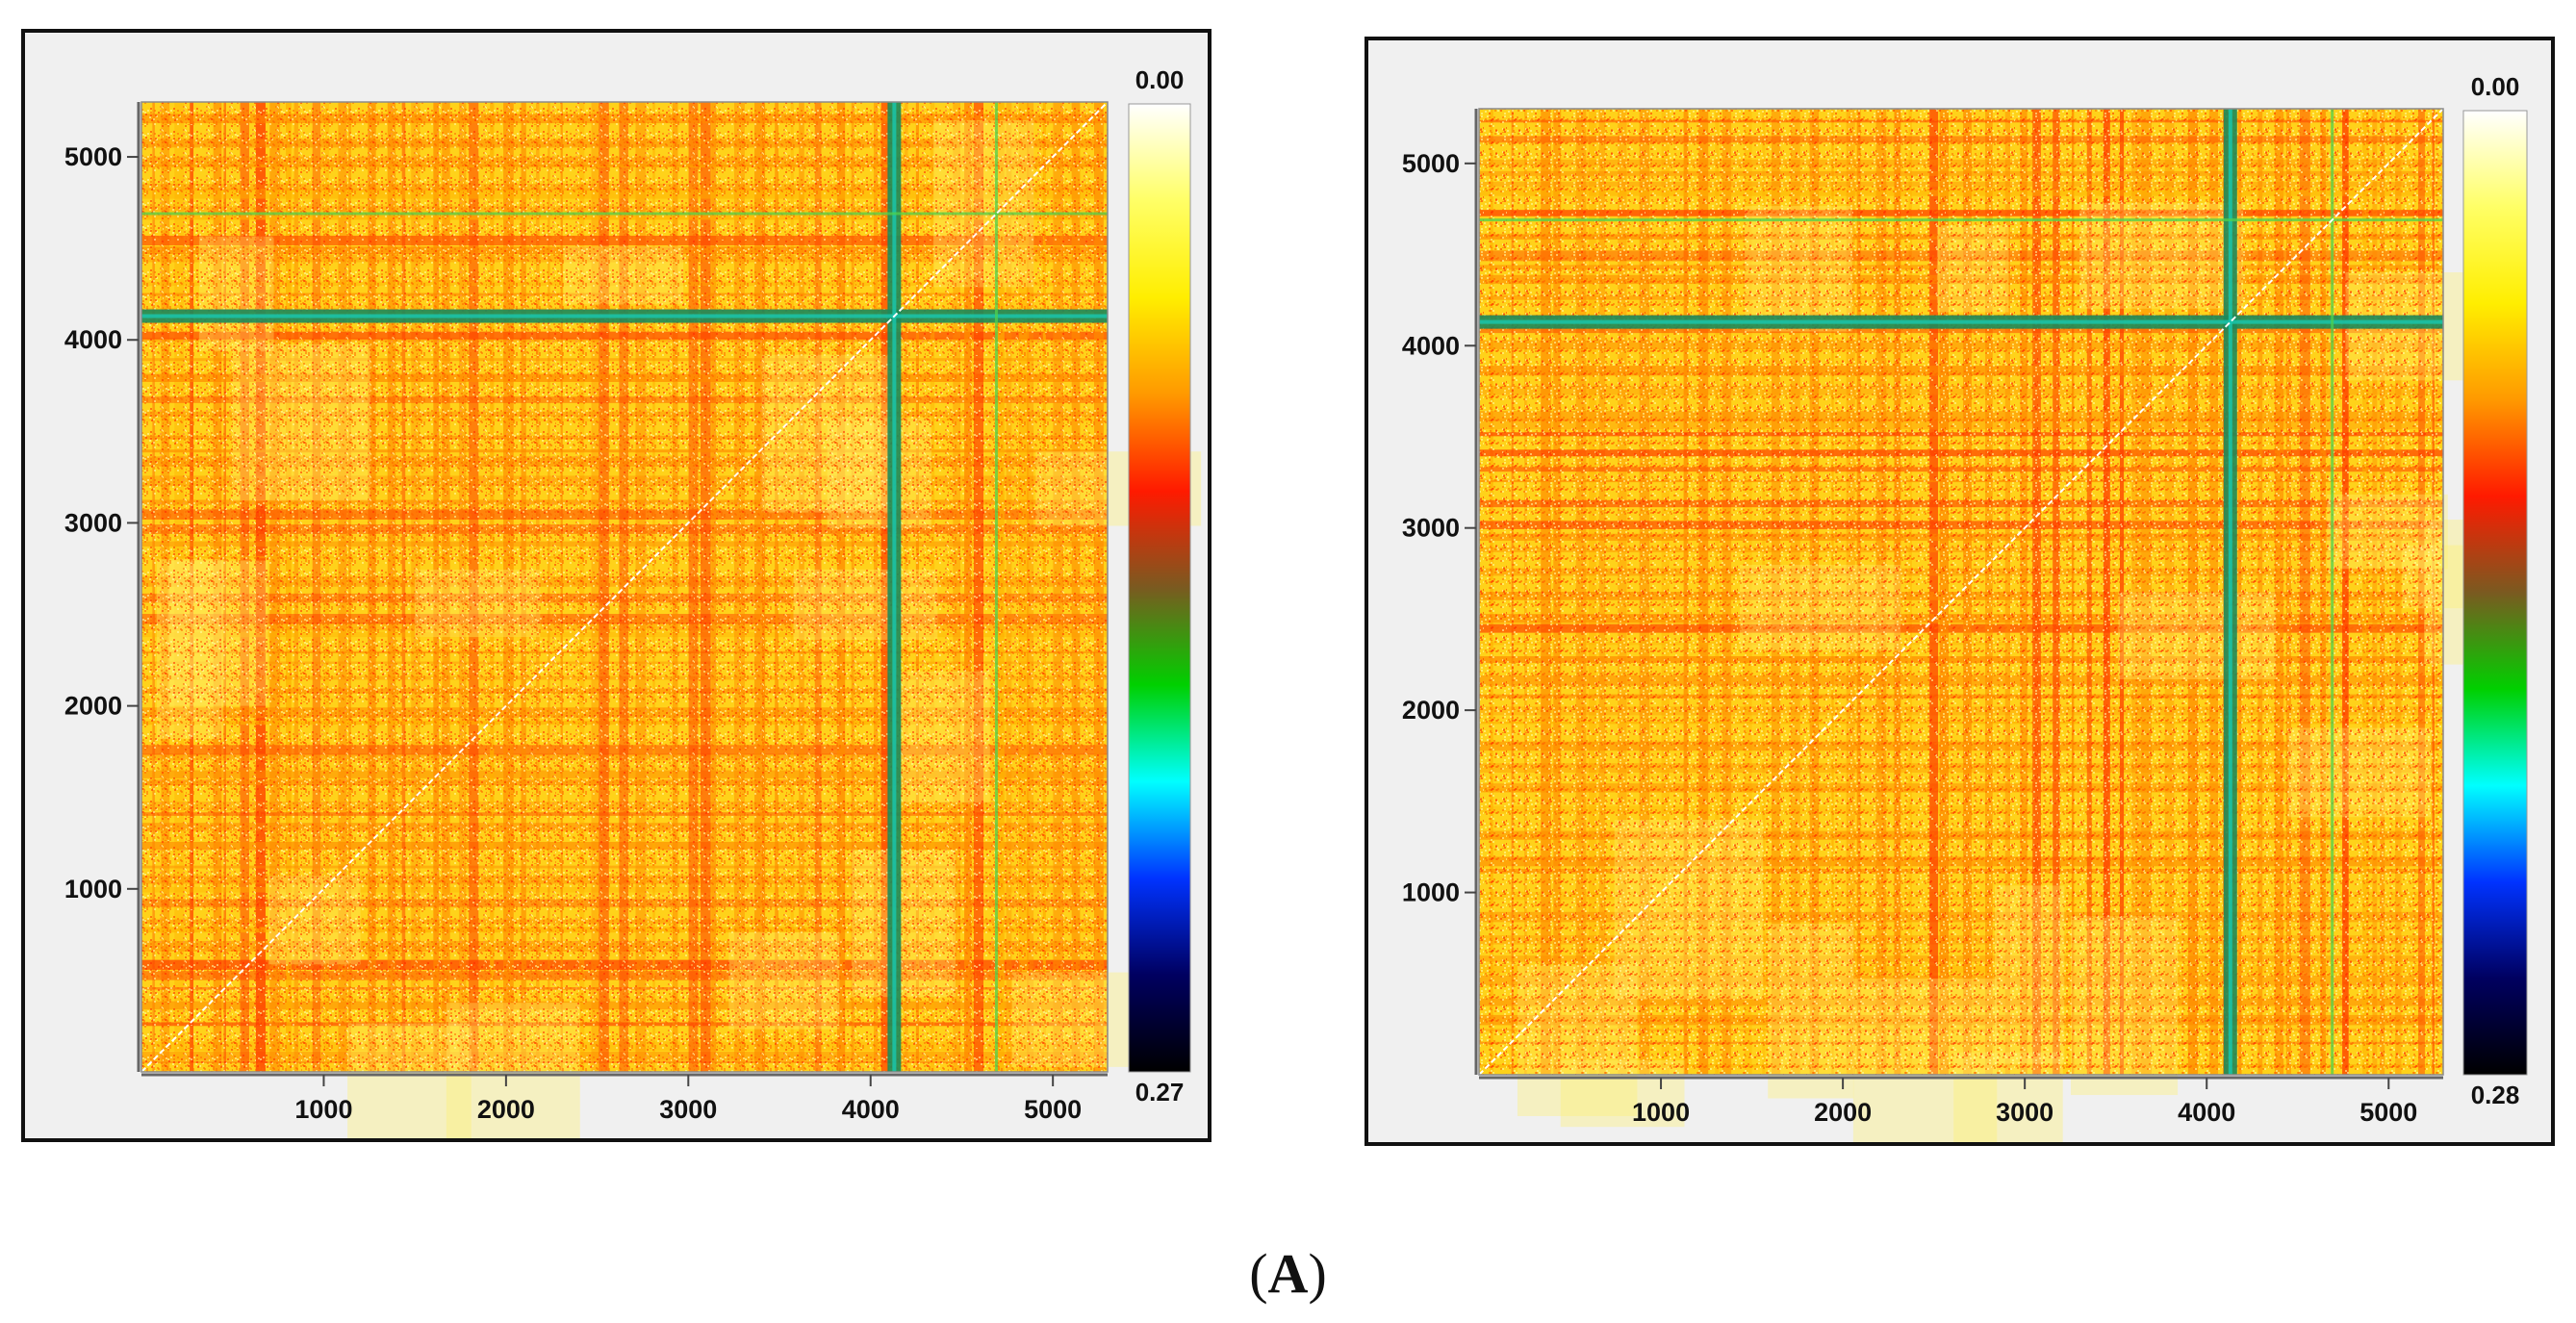 This screenshot has height=1323, width=2576. I want to click on caption-letter: A, so click(1288, 1274).